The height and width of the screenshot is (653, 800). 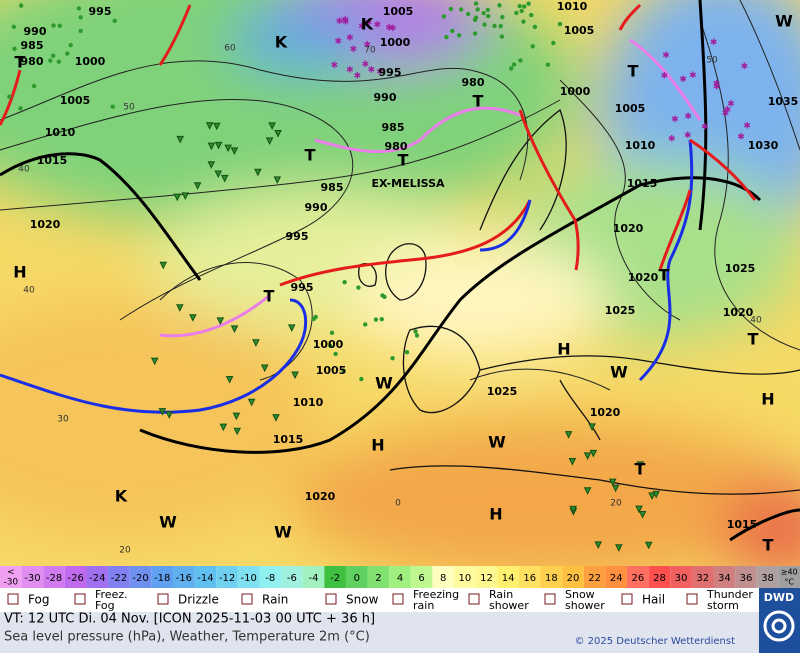 What do you see at coordinates (572, 6) in the screenshot?
I see `isobar-label: 1010` at bounding box center [572, 6].